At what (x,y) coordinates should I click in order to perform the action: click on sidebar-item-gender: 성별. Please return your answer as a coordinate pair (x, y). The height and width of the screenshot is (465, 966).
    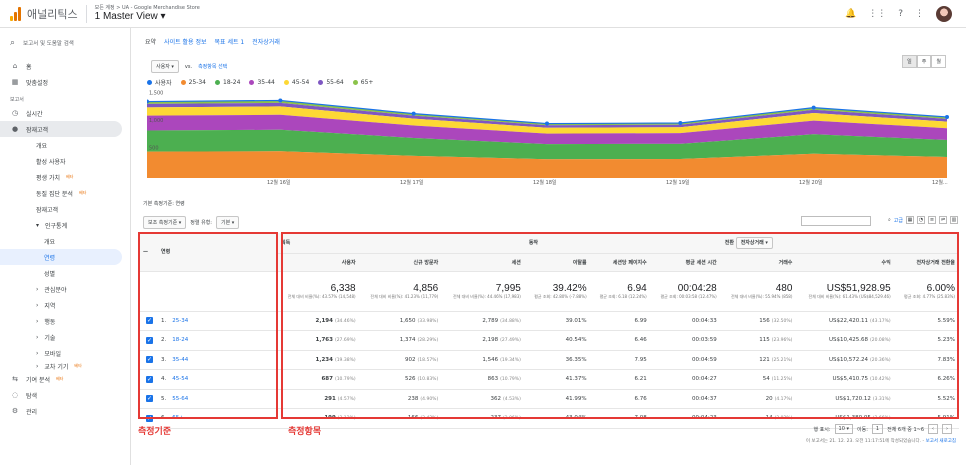
    Looking at the image, I should click on (65, 273).